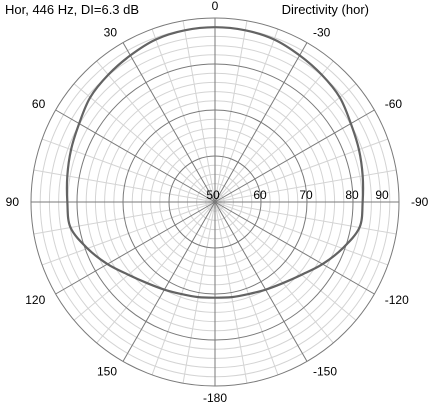 The width and height of the screenshot is (431, 405). What do you see at coordinates (111, 32) in the screenshot?
I see `angle-tick-label: 30` at bounding box center [111, 32].